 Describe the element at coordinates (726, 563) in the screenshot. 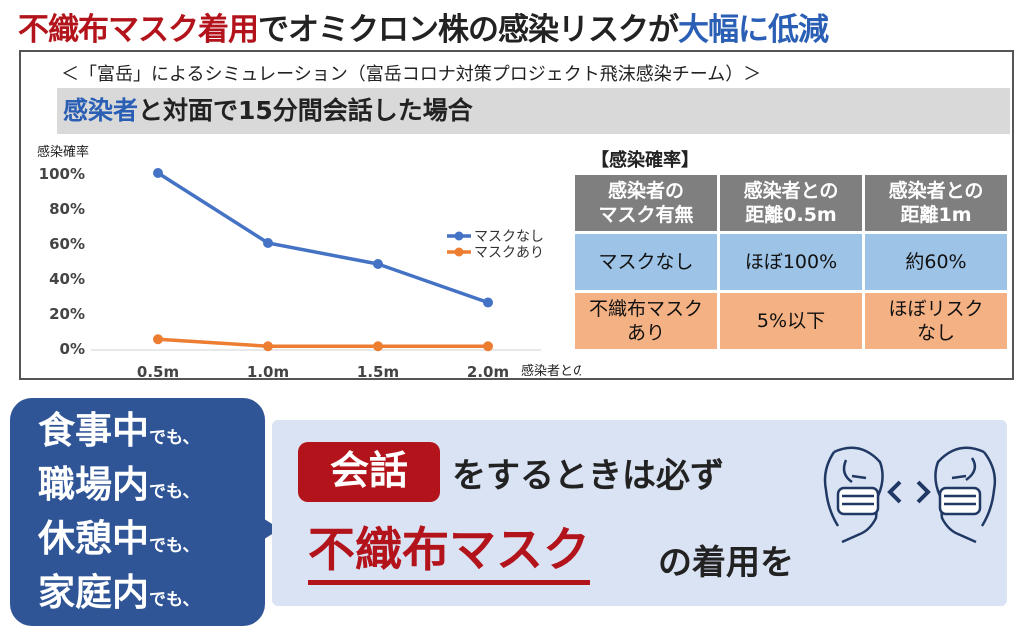

I see `message-line2: の着用を` at that location.